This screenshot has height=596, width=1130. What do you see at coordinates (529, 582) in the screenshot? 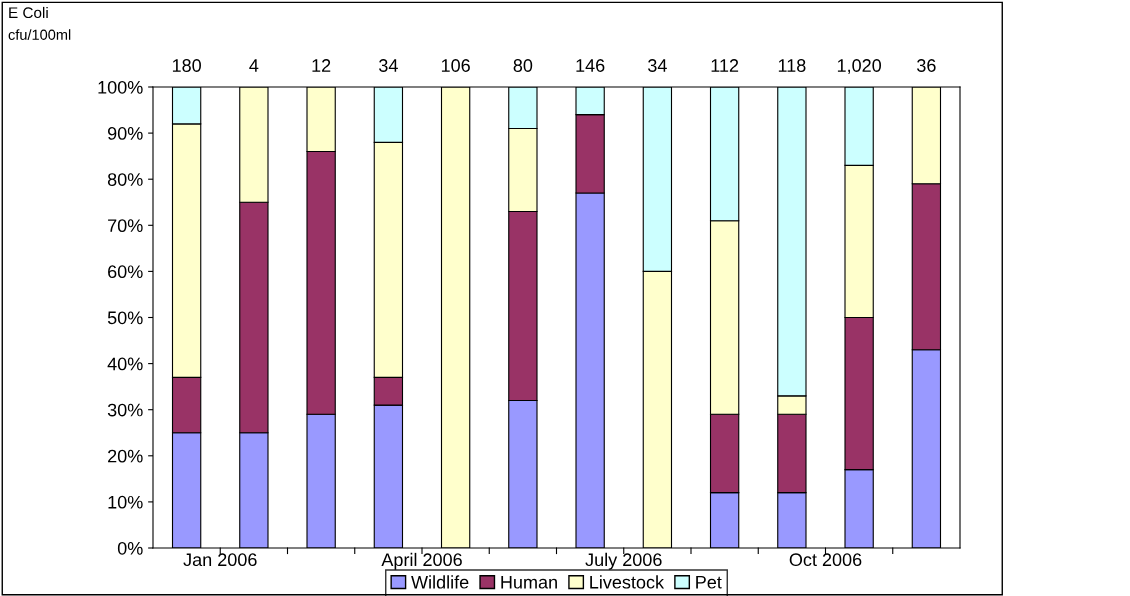
I see `legend-label: Human` at bounding box center [529, 582].